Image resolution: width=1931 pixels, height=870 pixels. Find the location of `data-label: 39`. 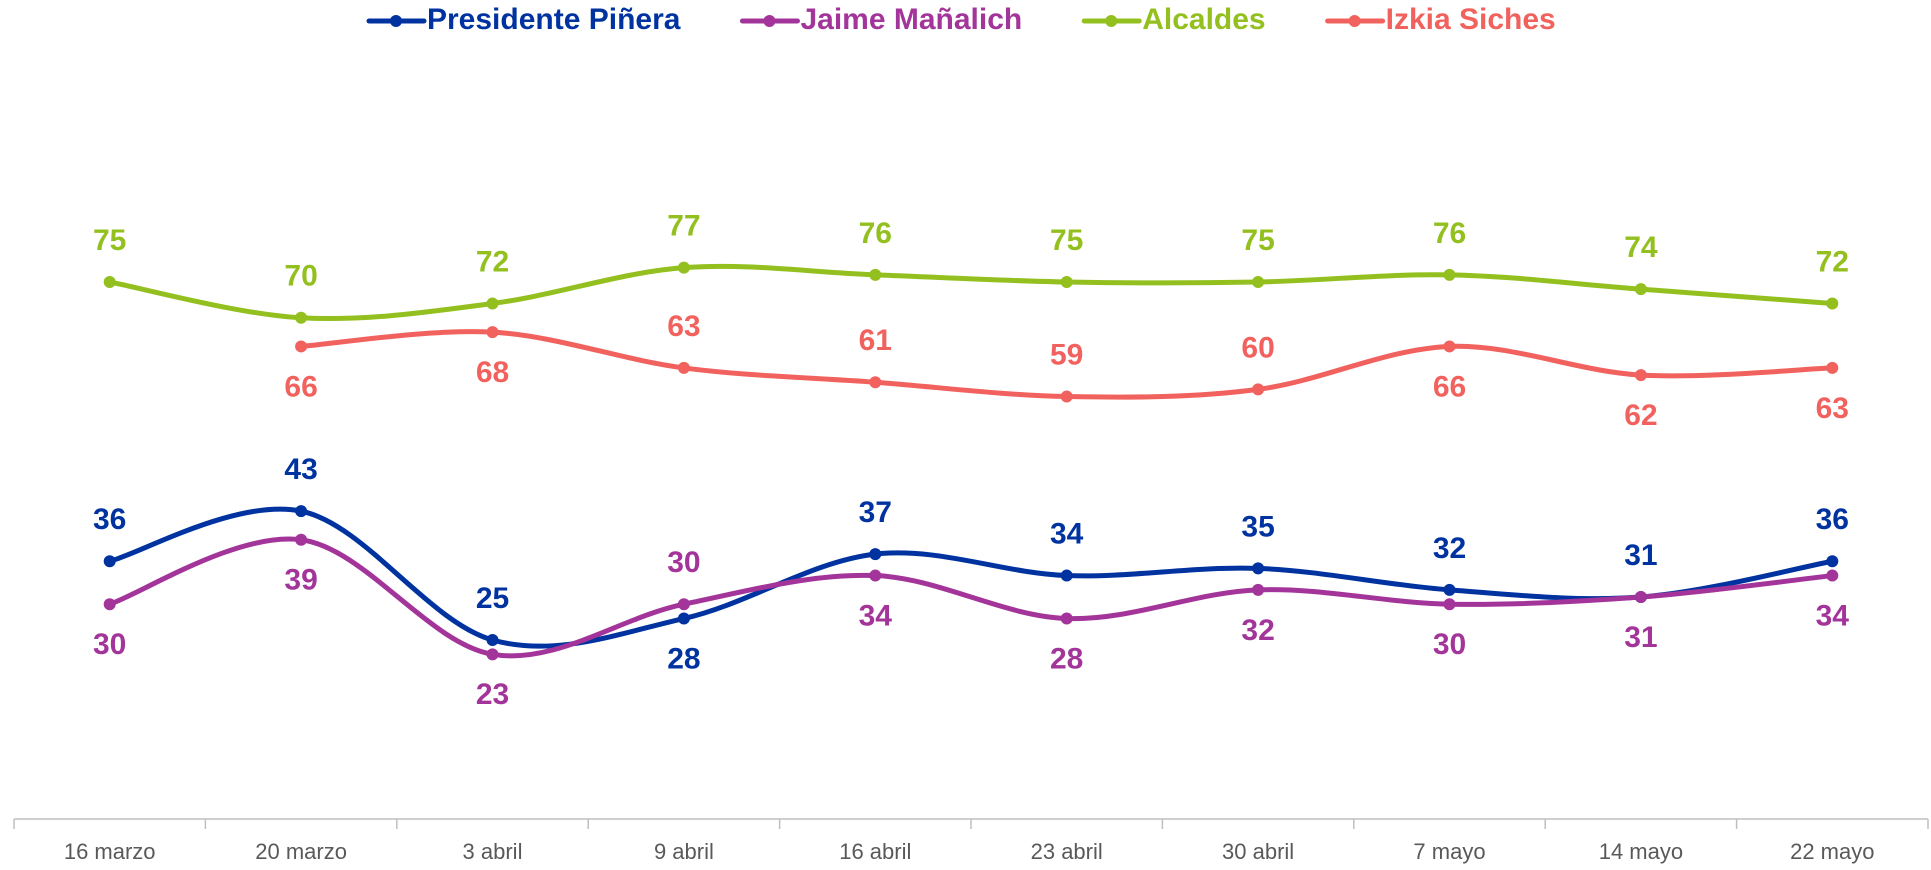

data-label: 39 is located at coordinates (300, 580).